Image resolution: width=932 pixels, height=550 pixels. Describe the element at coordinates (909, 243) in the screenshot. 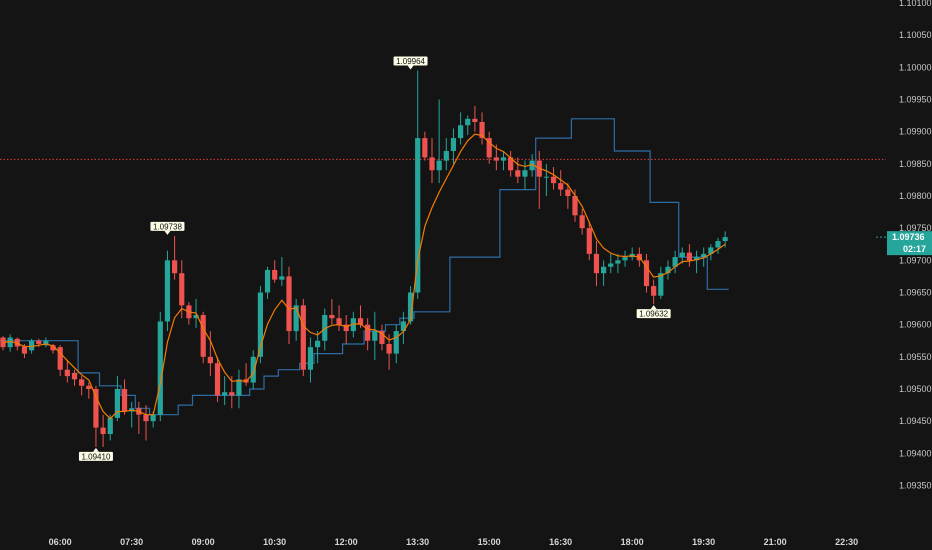

I see `current-price-tag: 1.09736 02:17` at that location.